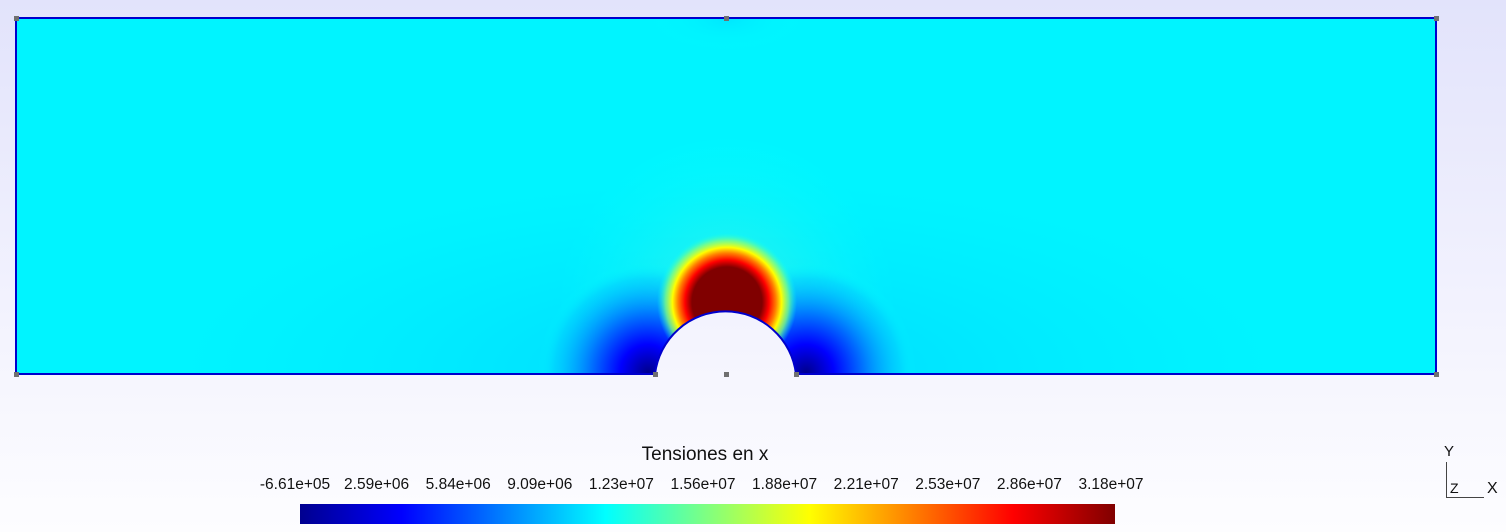 This screenshot has height=532, width=1506. I want to click on y-axis-line, so click(1446, 480).